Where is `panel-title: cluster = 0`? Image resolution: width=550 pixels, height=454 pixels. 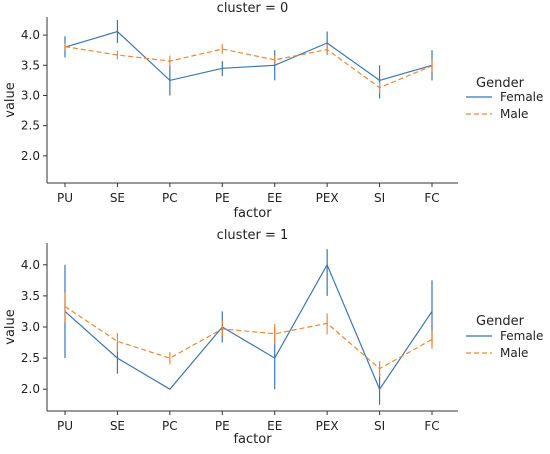
panel-title: cluster = 0 is located at coordinates (253, 8).